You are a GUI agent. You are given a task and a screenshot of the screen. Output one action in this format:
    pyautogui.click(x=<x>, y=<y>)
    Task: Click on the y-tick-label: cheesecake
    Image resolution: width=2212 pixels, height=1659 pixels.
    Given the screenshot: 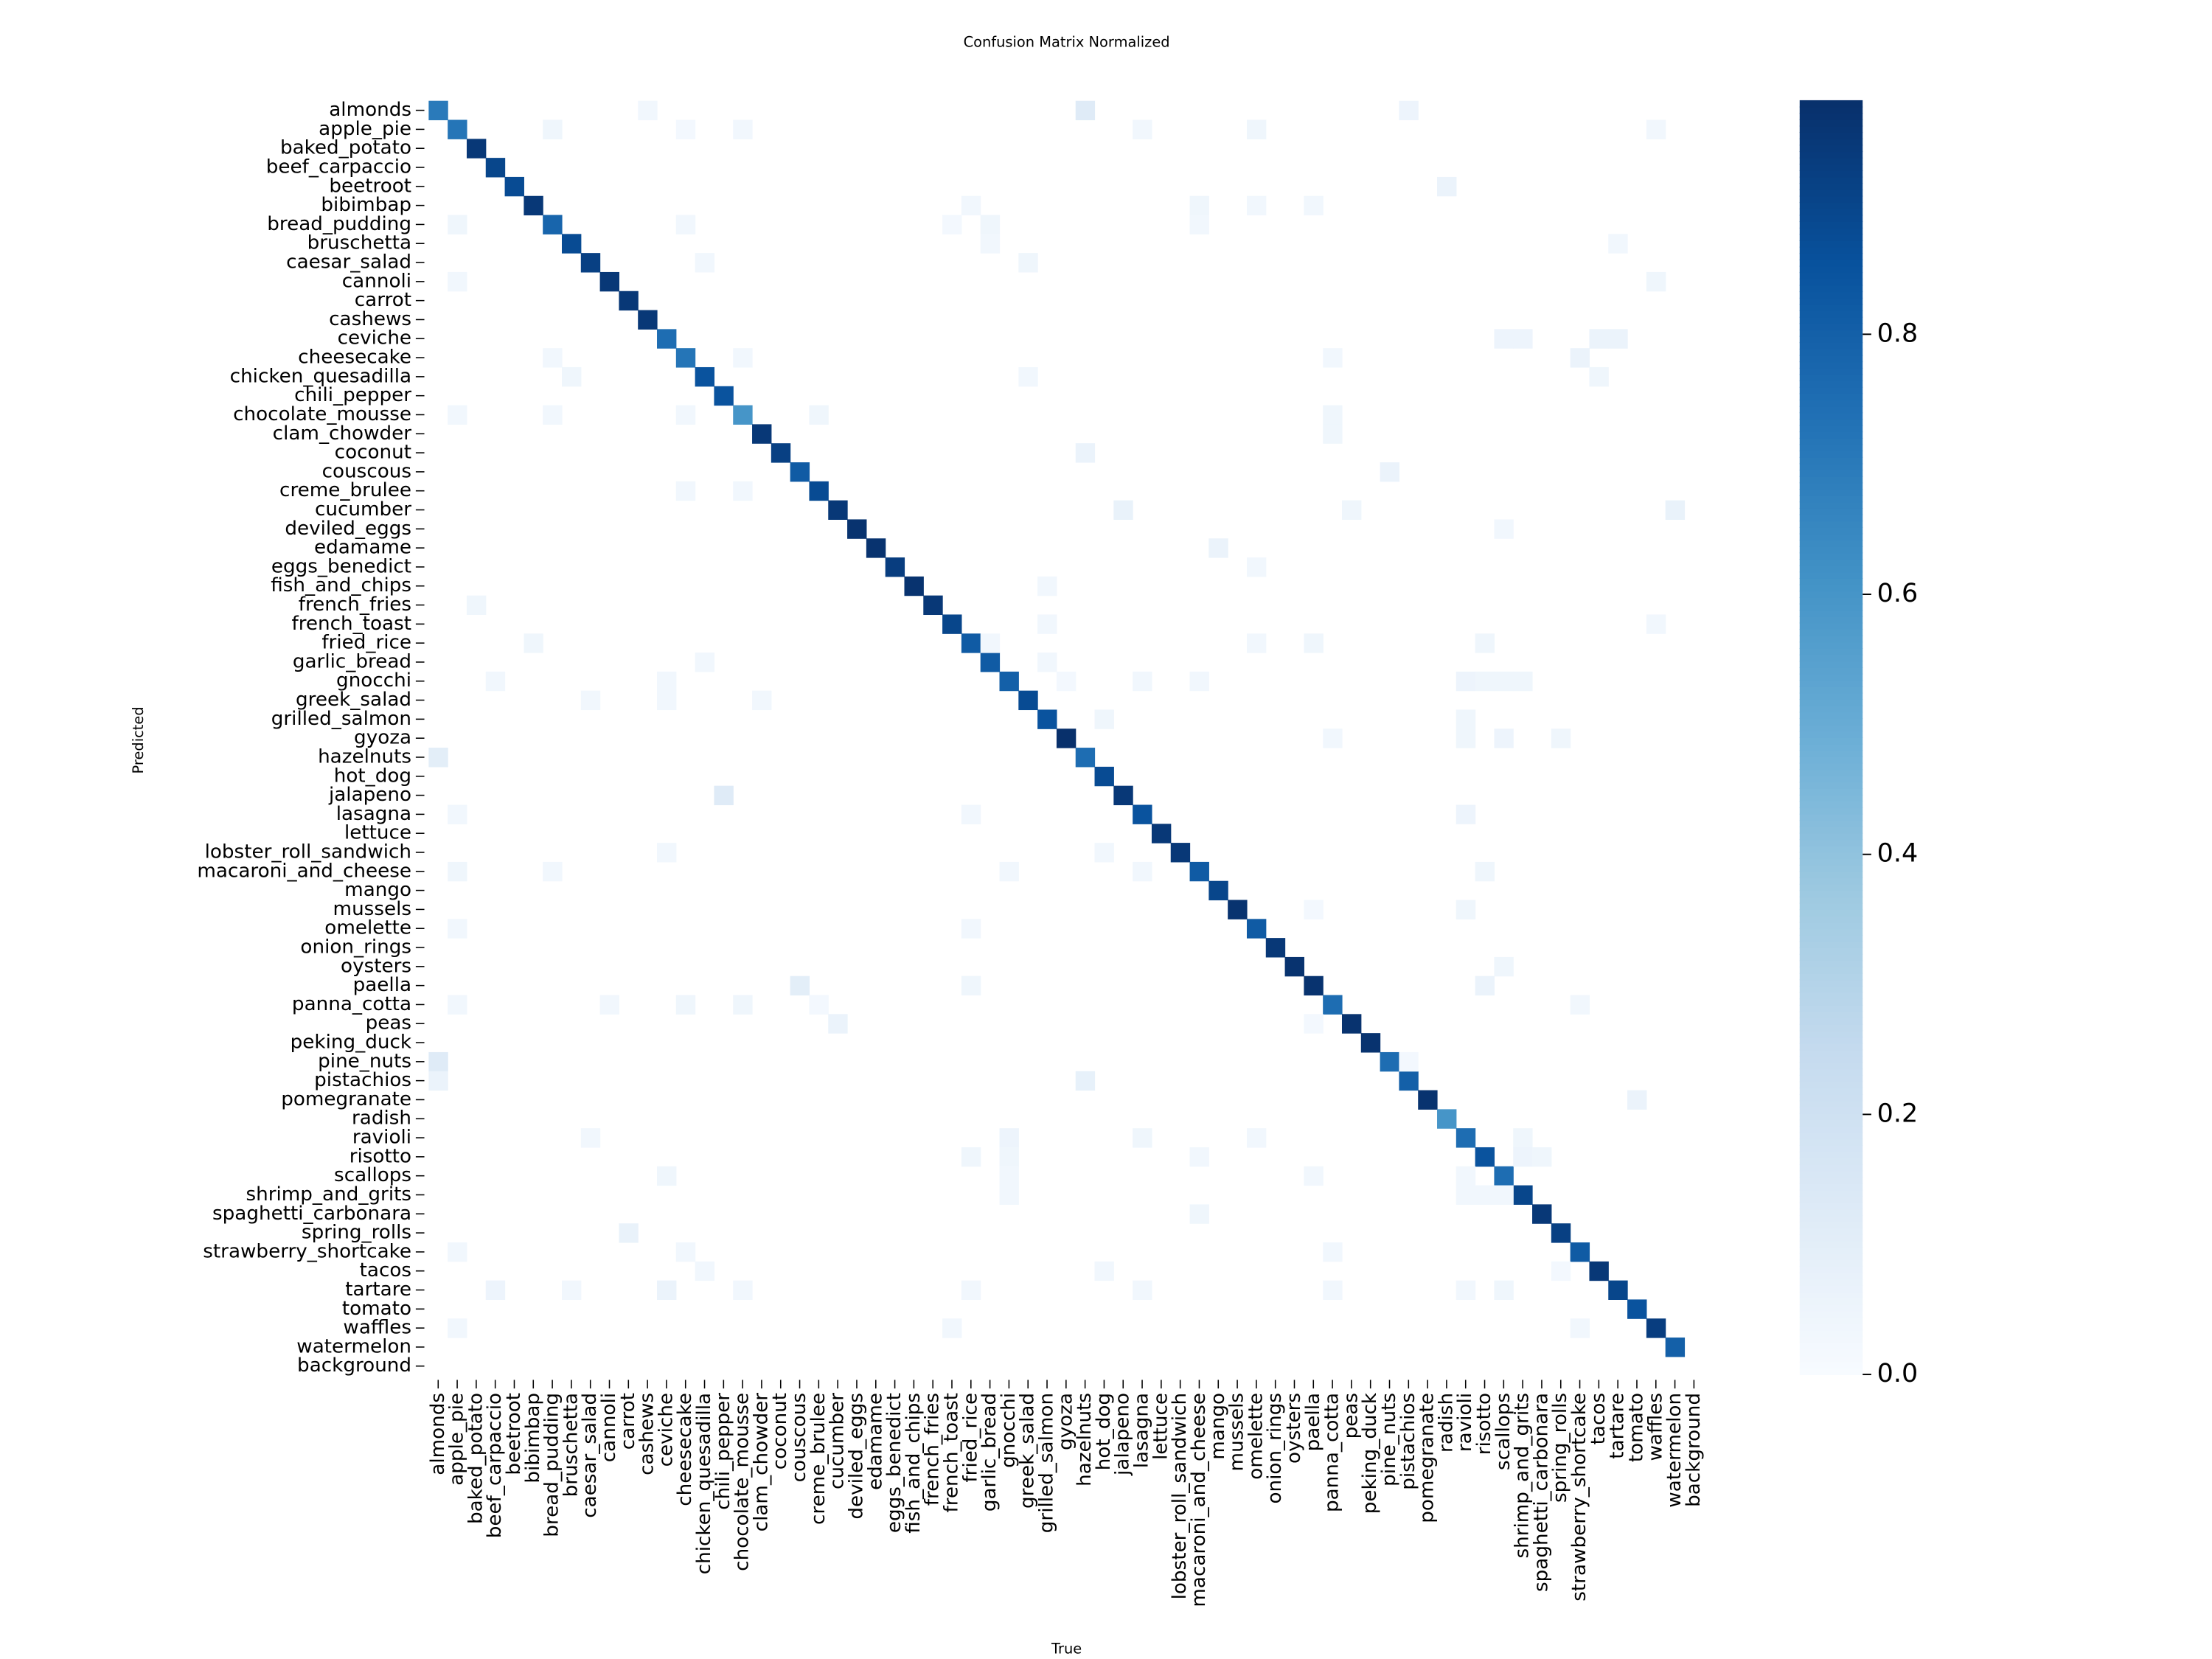 What is the action you would take?
    pyautogui.click(x=354, y=358)
    